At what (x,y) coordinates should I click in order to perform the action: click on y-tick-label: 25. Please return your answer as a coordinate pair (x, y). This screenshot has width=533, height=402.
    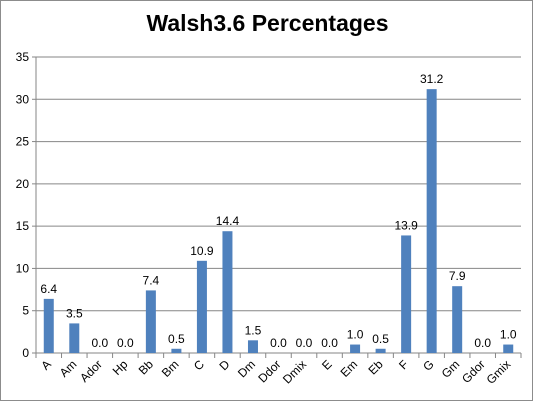
    Looking at the image, I should click on (23, 142).